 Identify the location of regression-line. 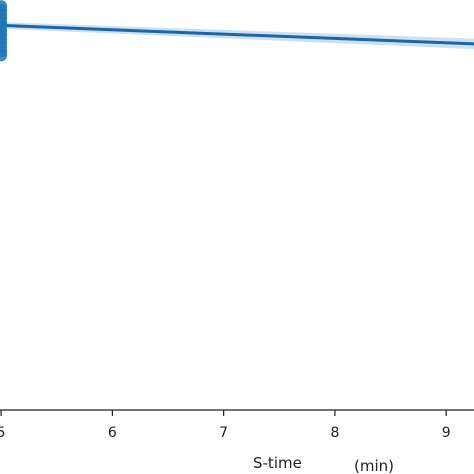
(237, 34).